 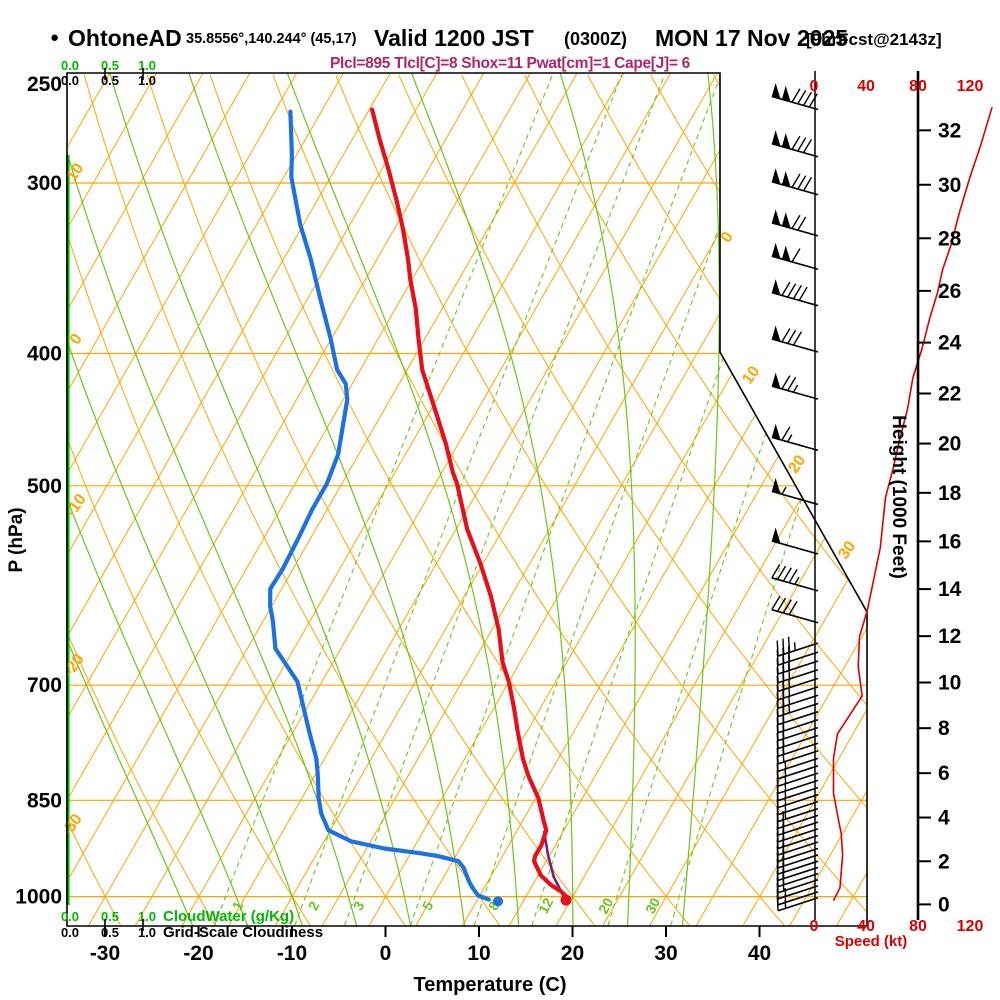 I want to click on dry-adiabat-line, so click(x=141, y=500).